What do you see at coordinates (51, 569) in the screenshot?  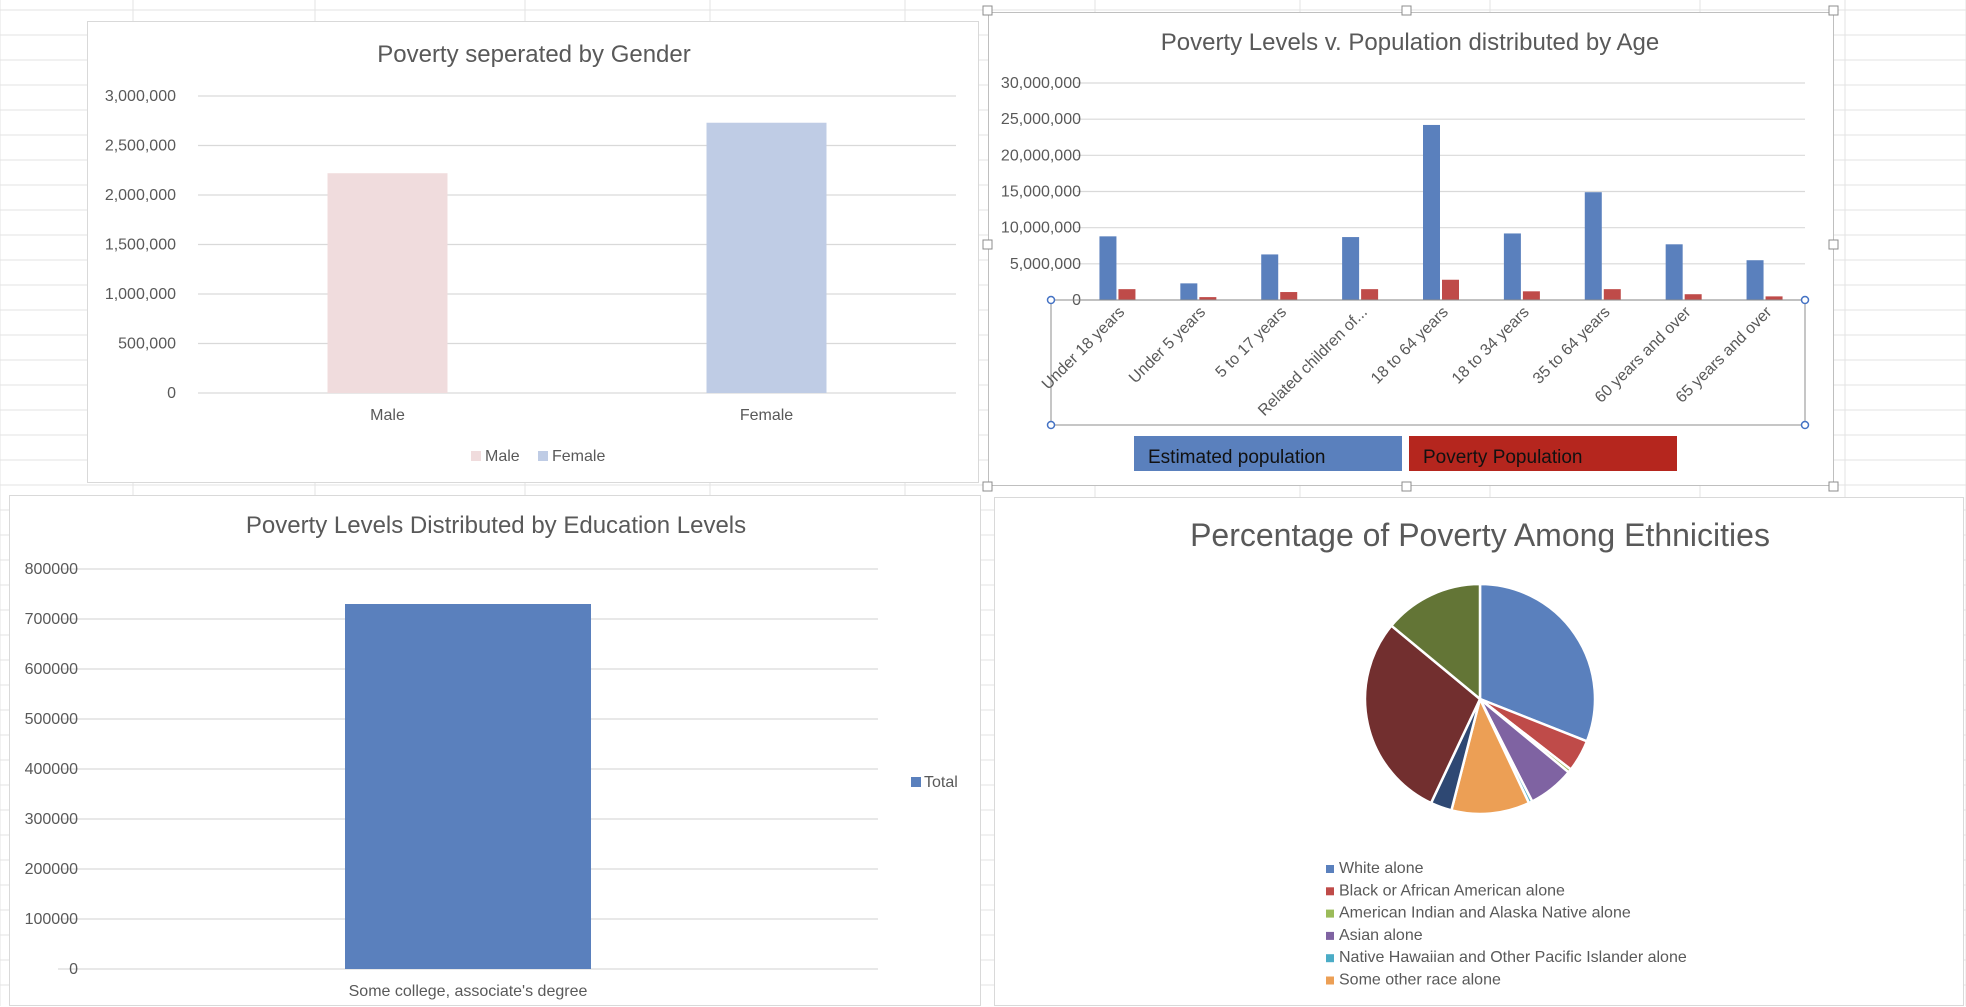 I see `y-tick-label: 800000` at bounding box center [51, 569].